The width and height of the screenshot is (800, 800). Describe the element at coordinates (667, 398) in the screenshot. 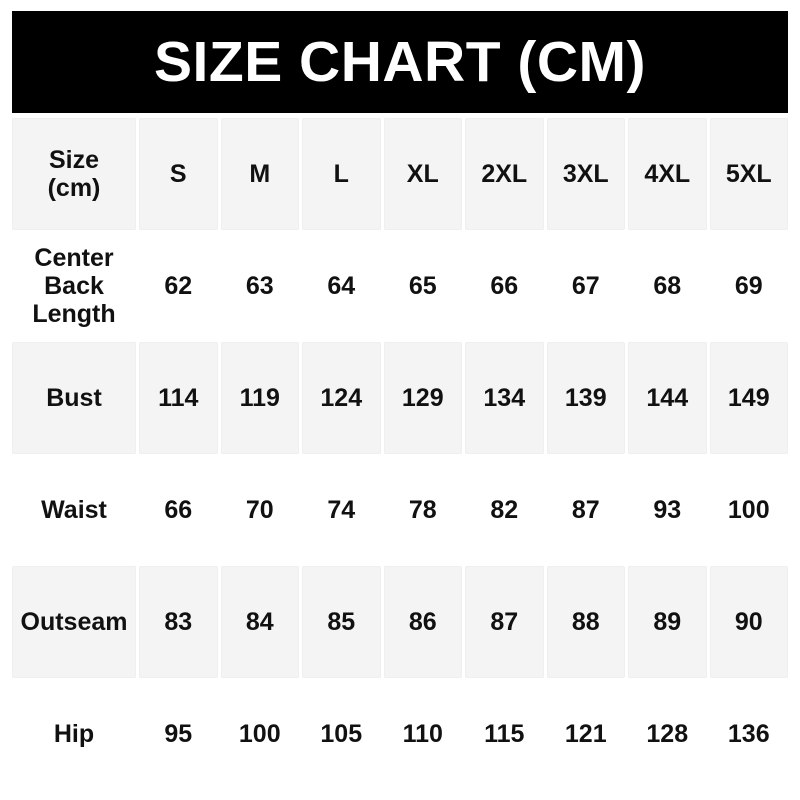

I see `size-value-cell: 144` at that location.